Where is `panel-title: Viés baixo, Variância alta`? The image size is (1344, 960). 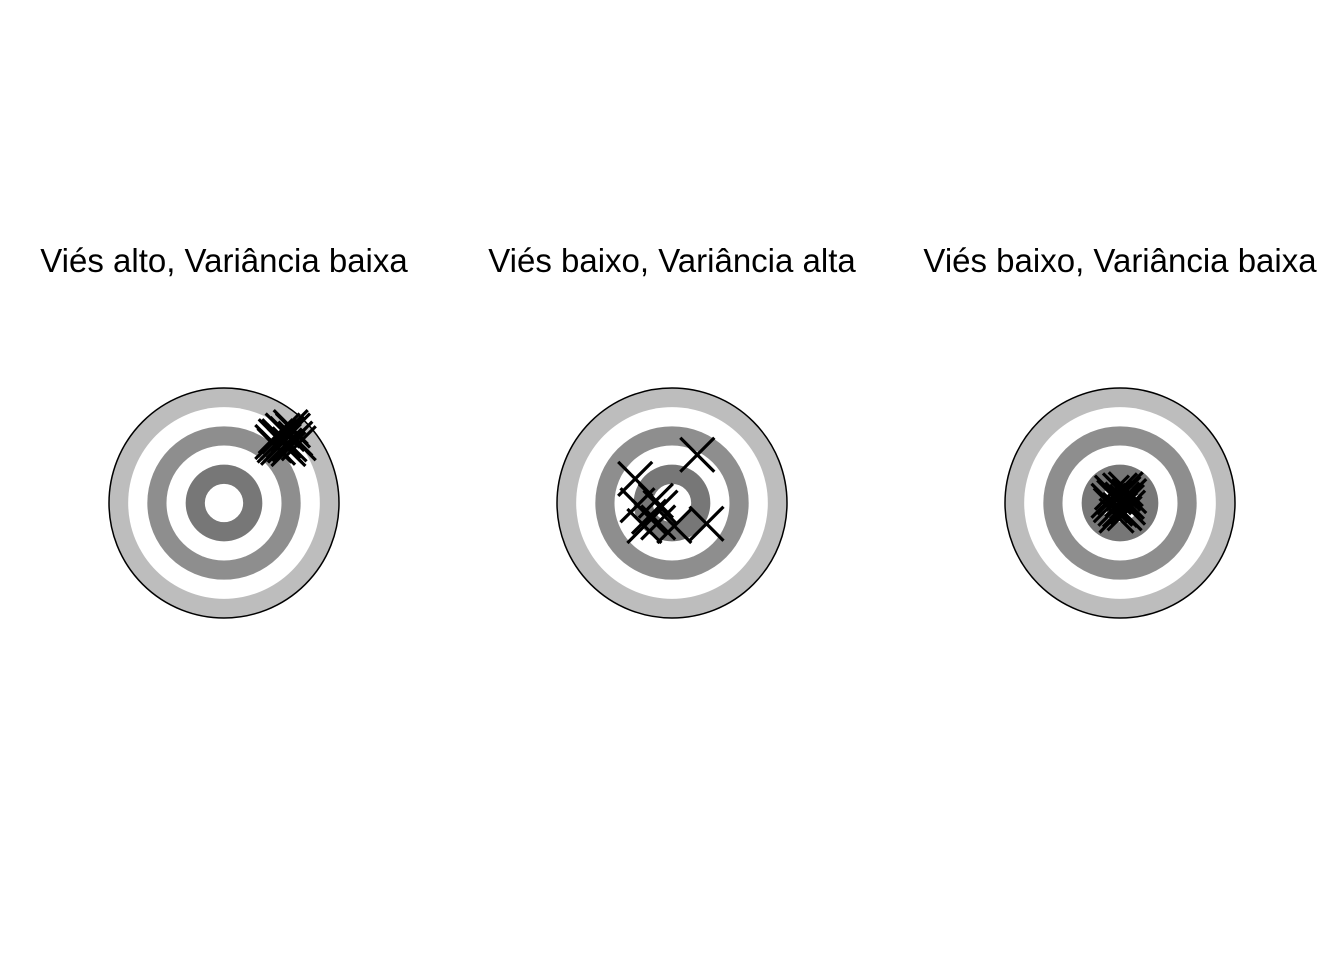
panel-title: Viés baixo, Variância alta is located at coordinates (672, 260).